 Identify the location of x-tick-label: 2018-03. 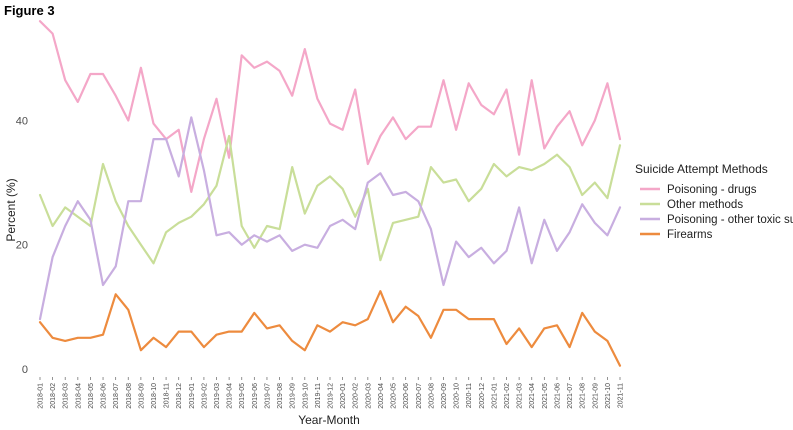
(66, 396).